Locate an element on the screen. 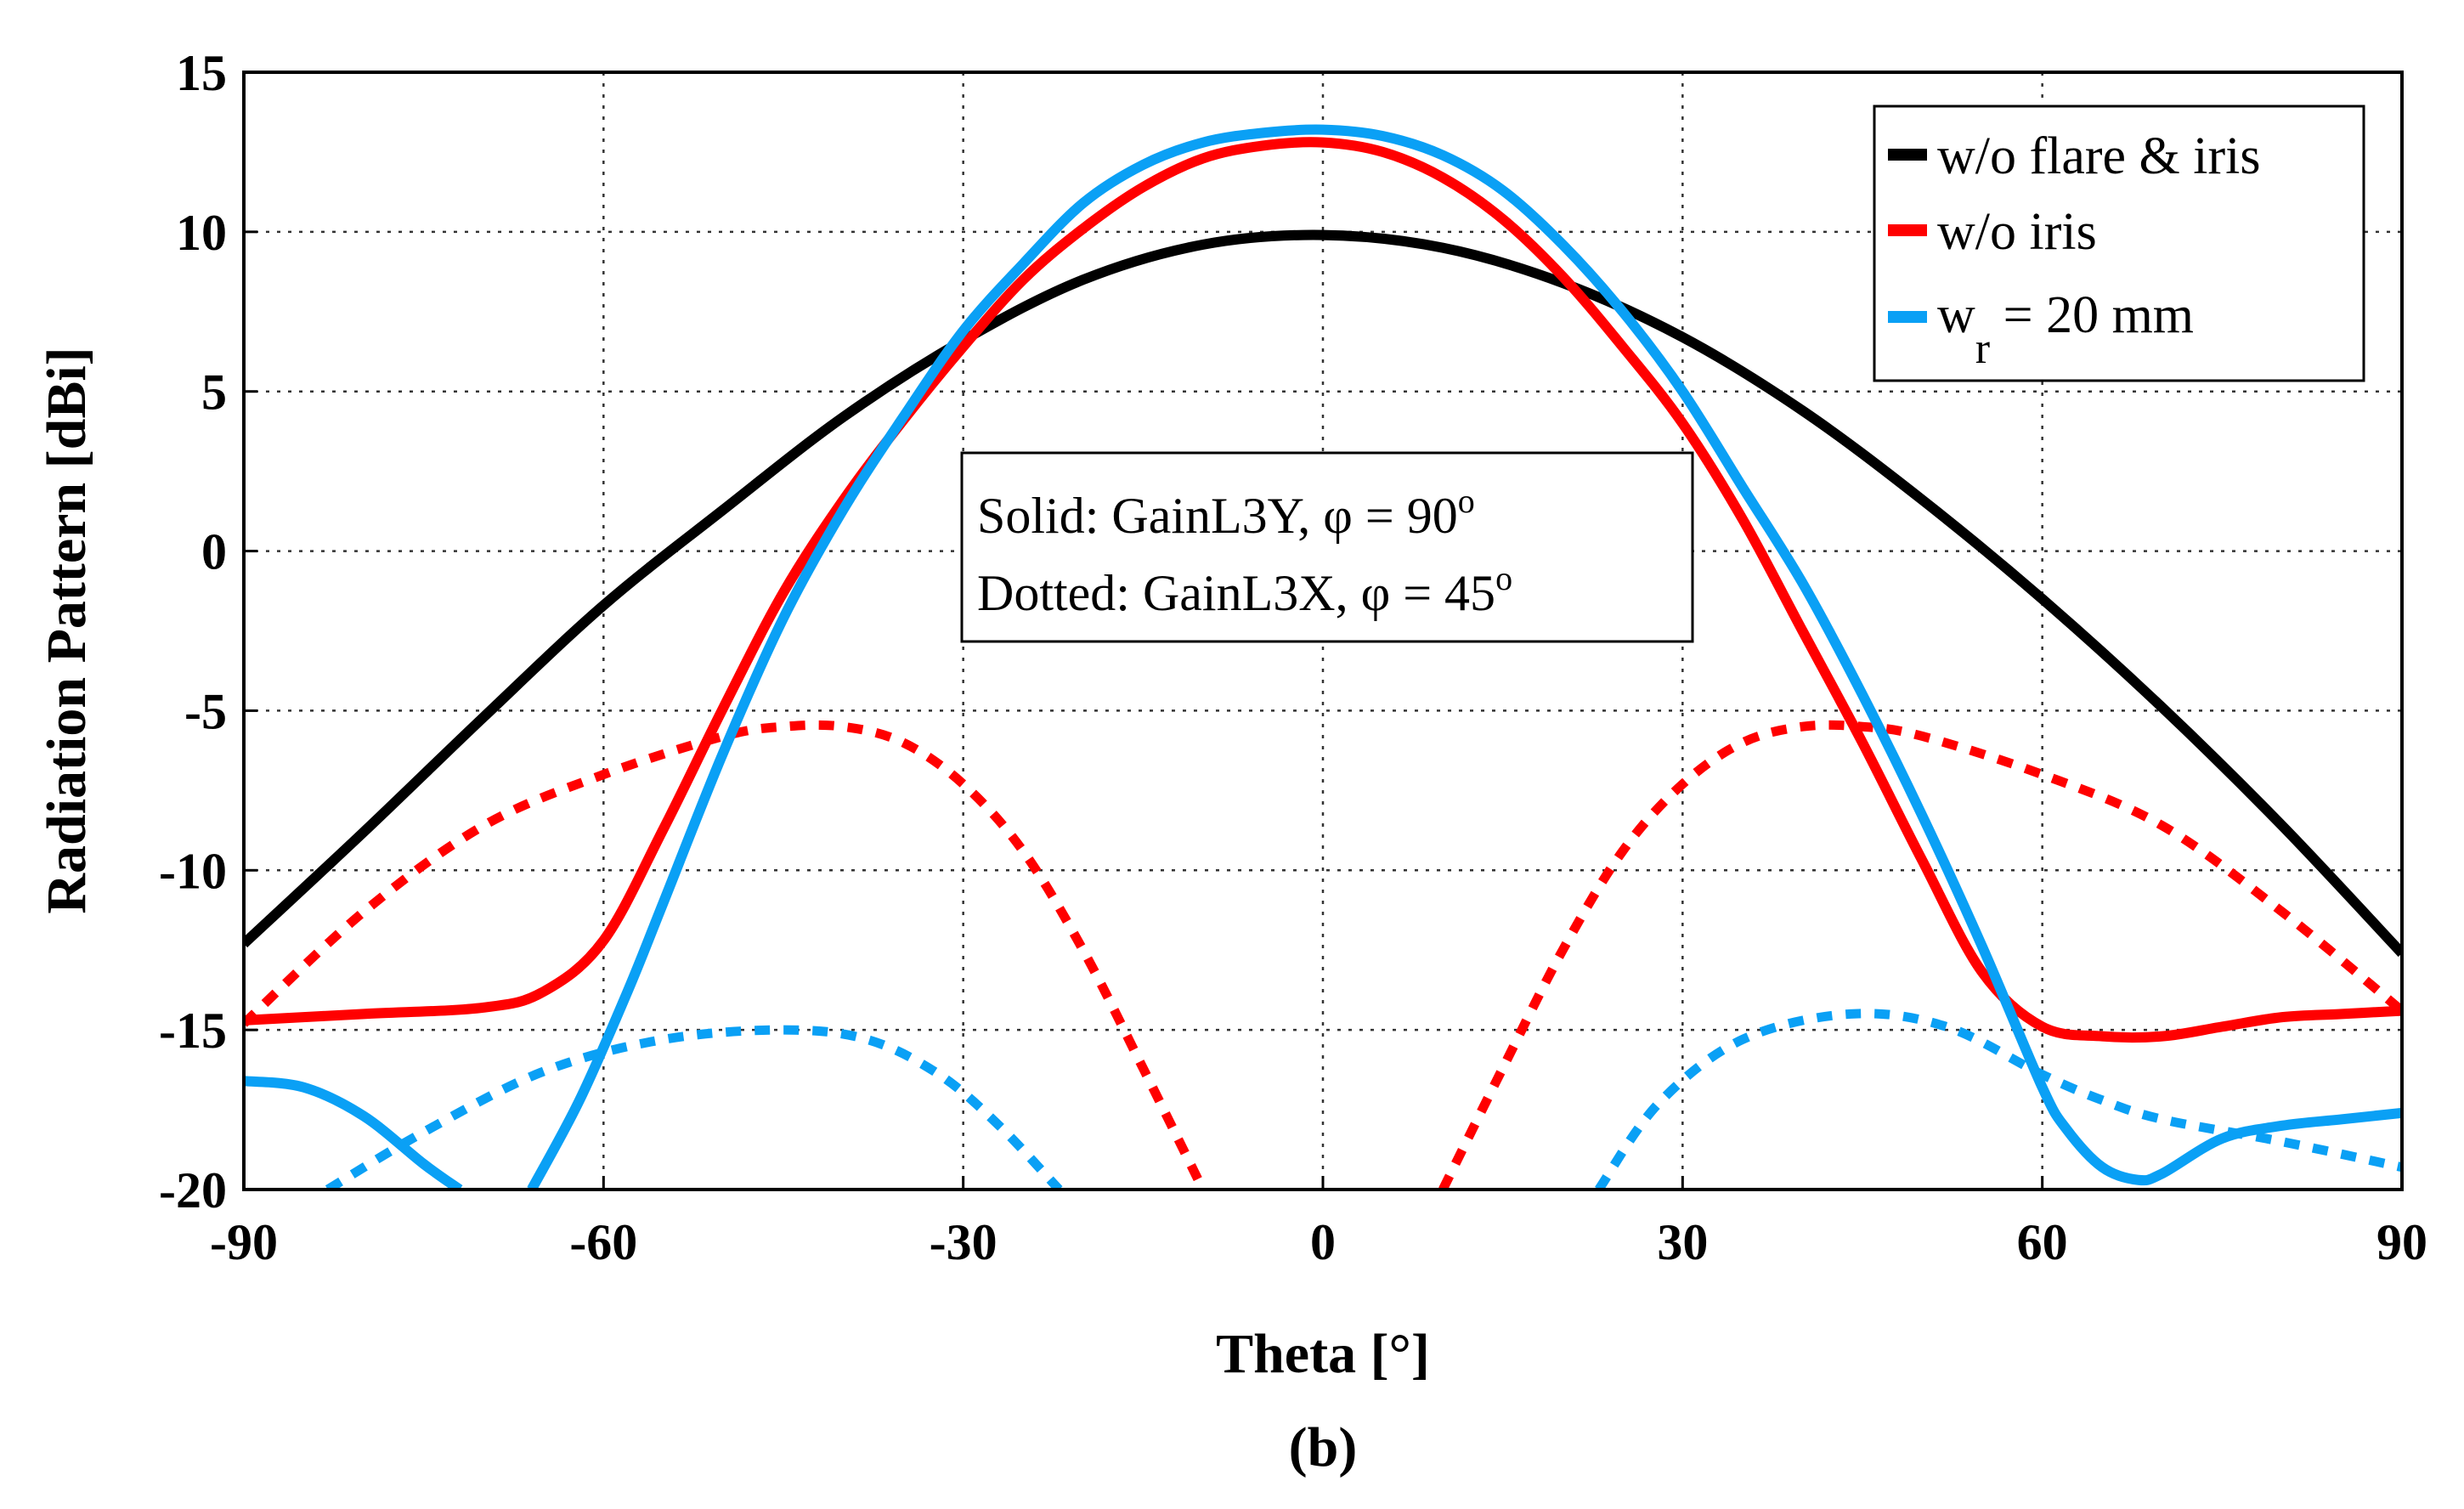  y-tick-label: -5 is located at coordinates (205, 711).